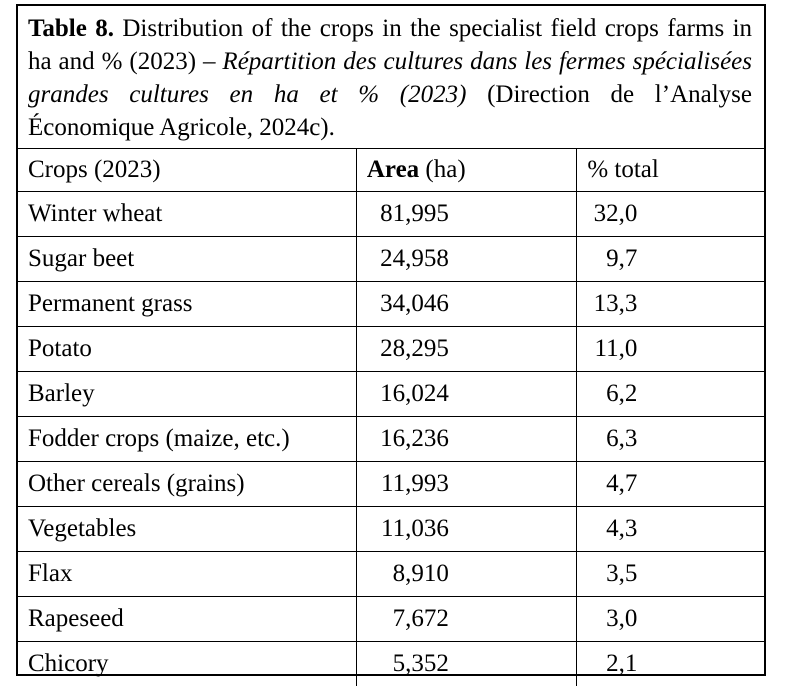 The height and width of the screenshot is (696, 786). I want to click on area-cell: 34,046, so click(466, 304).